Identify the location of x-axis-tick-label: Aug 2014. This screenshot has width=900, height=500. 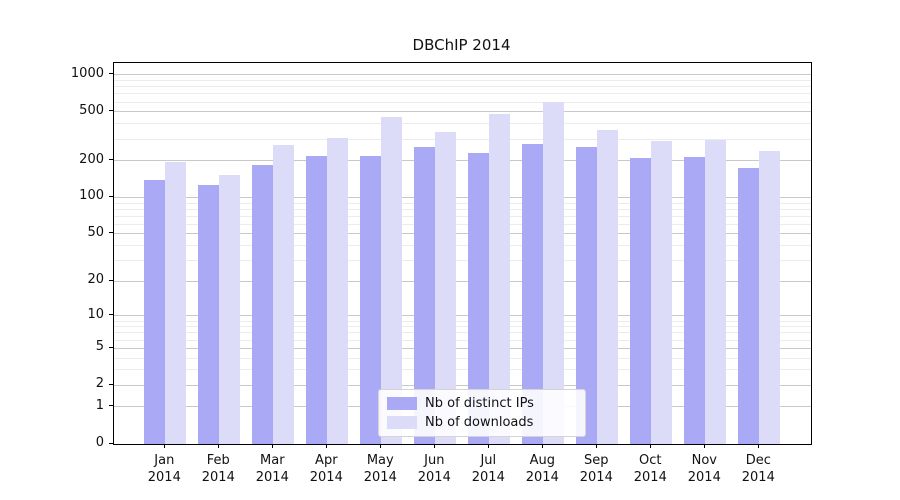
(542, 469).